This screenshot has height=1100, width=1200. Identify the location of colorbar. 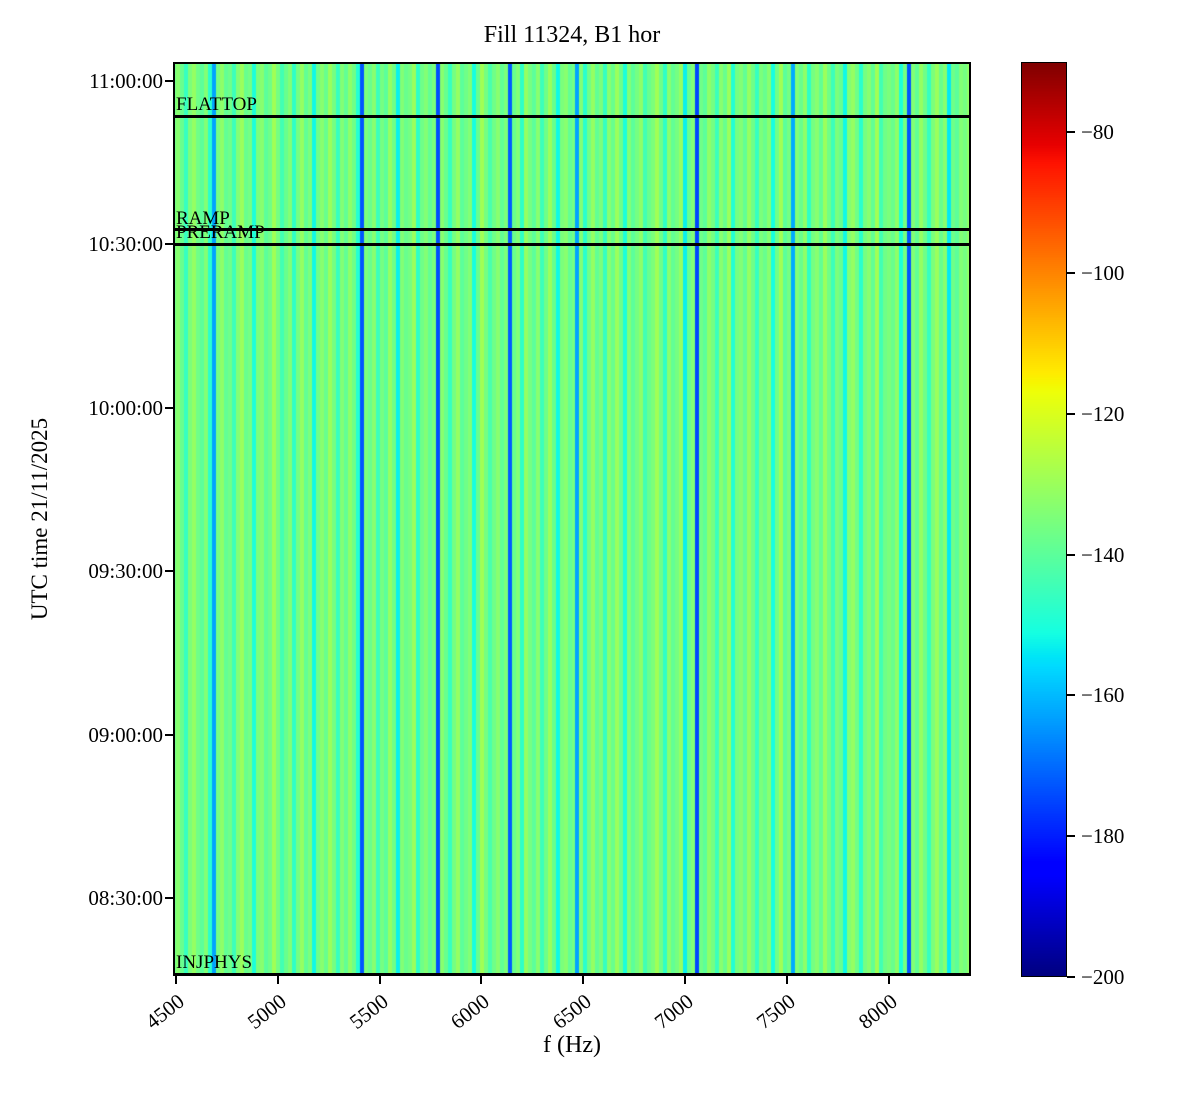
(1044, 519).